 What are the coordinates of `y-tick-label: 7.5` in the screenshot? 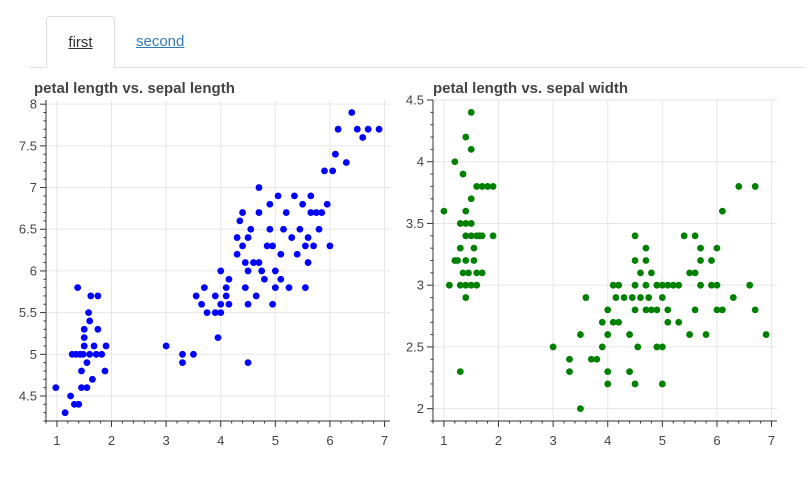 It's located at (28, 145).